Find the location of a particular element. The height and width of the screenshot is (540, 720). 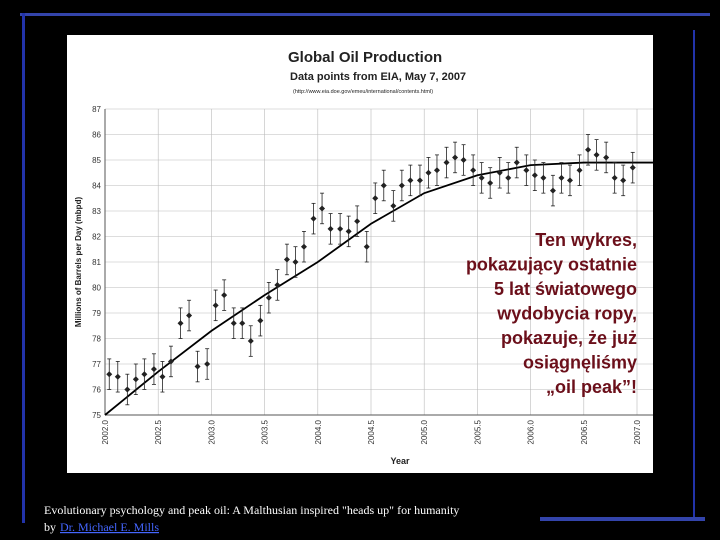

overlay-line: wydobycia ropy, is located at coordinates (566, 314).